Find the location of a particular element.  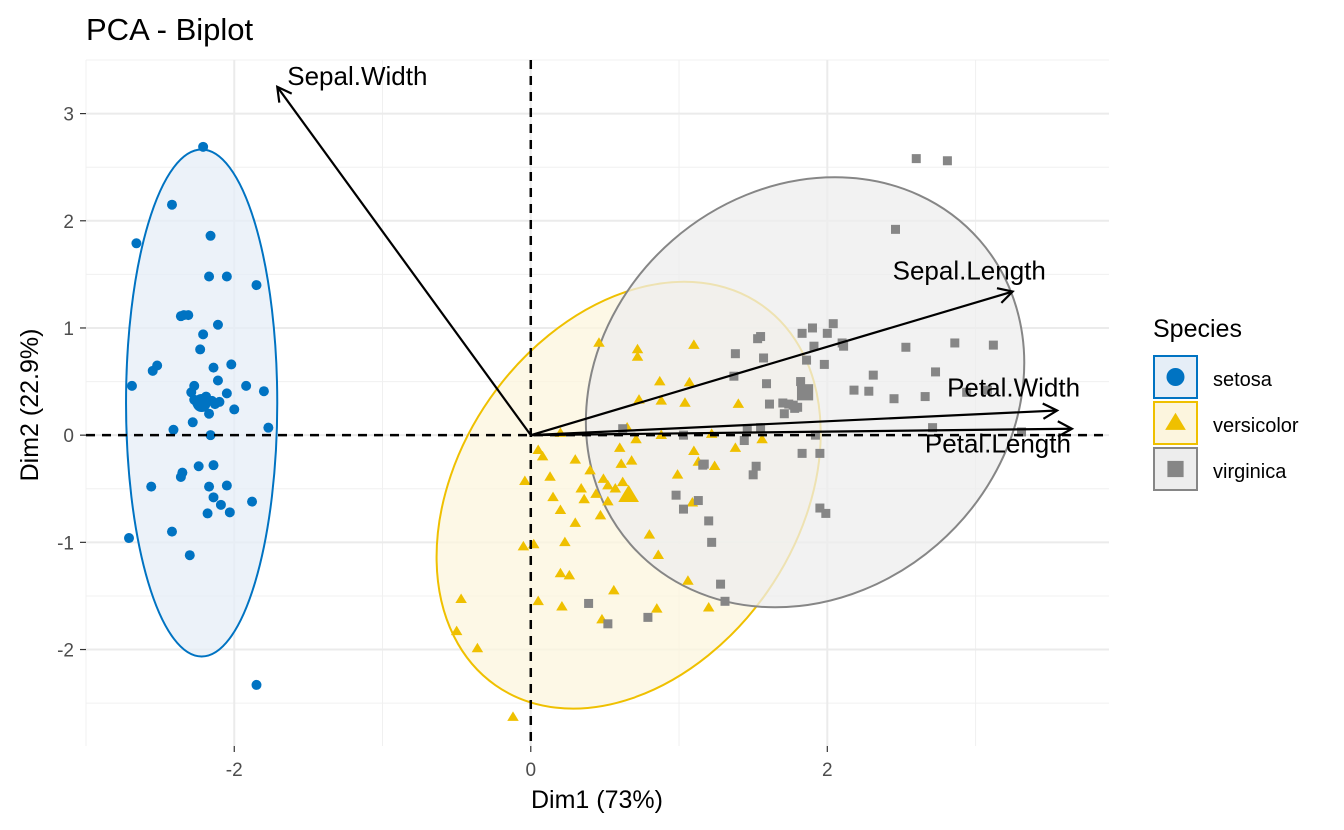

legend-symbol-versicolor is located at coordinates (1175, 421).